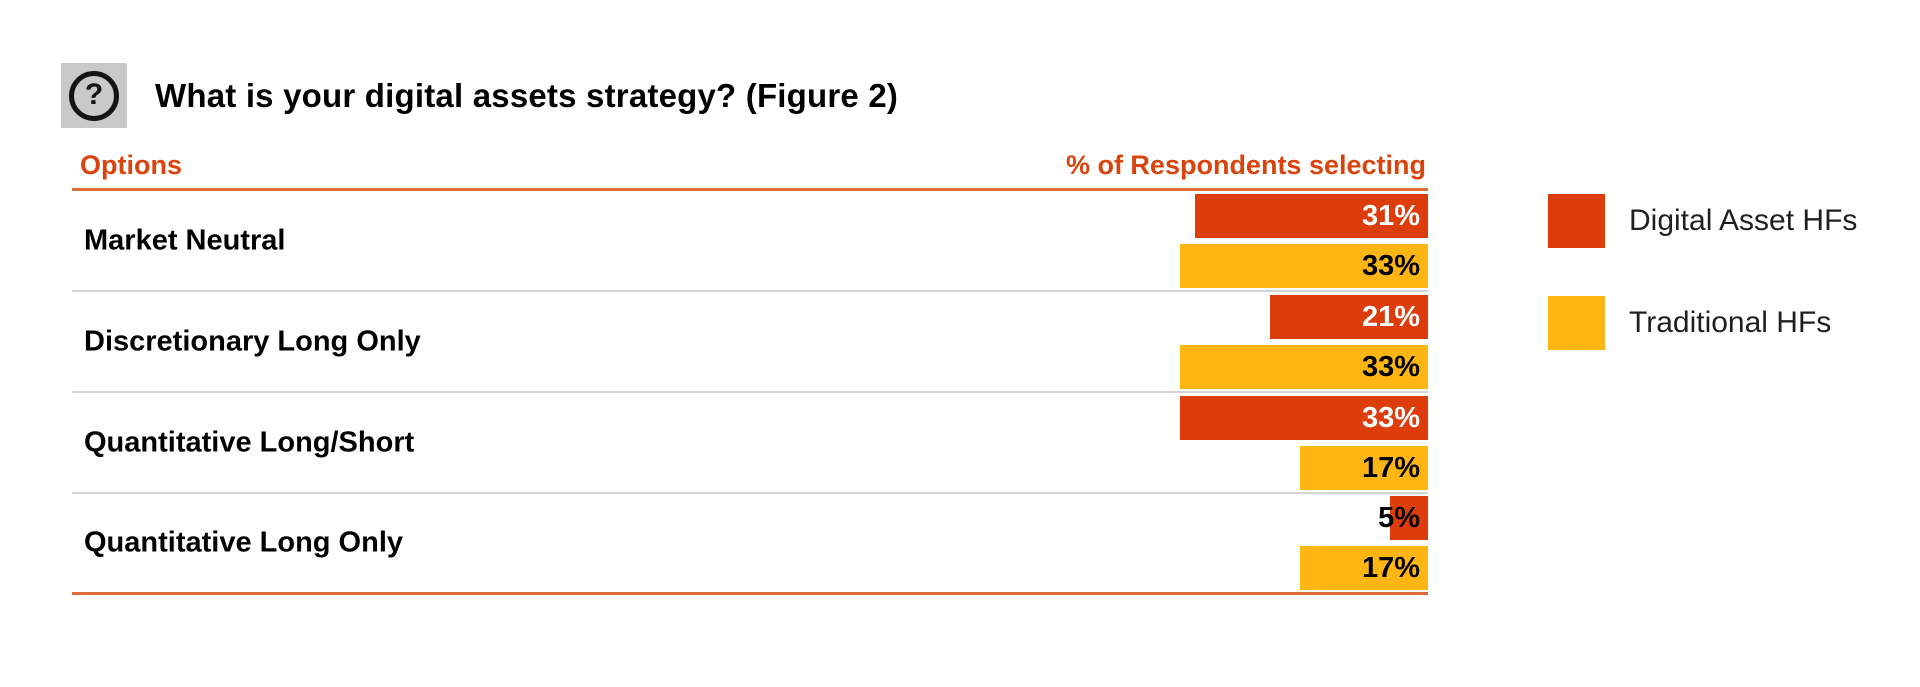 Image resolution: width=1920 pixels, height=687 pixels. I want to click on traditional-hfs-swatch, so click(1576, 323).